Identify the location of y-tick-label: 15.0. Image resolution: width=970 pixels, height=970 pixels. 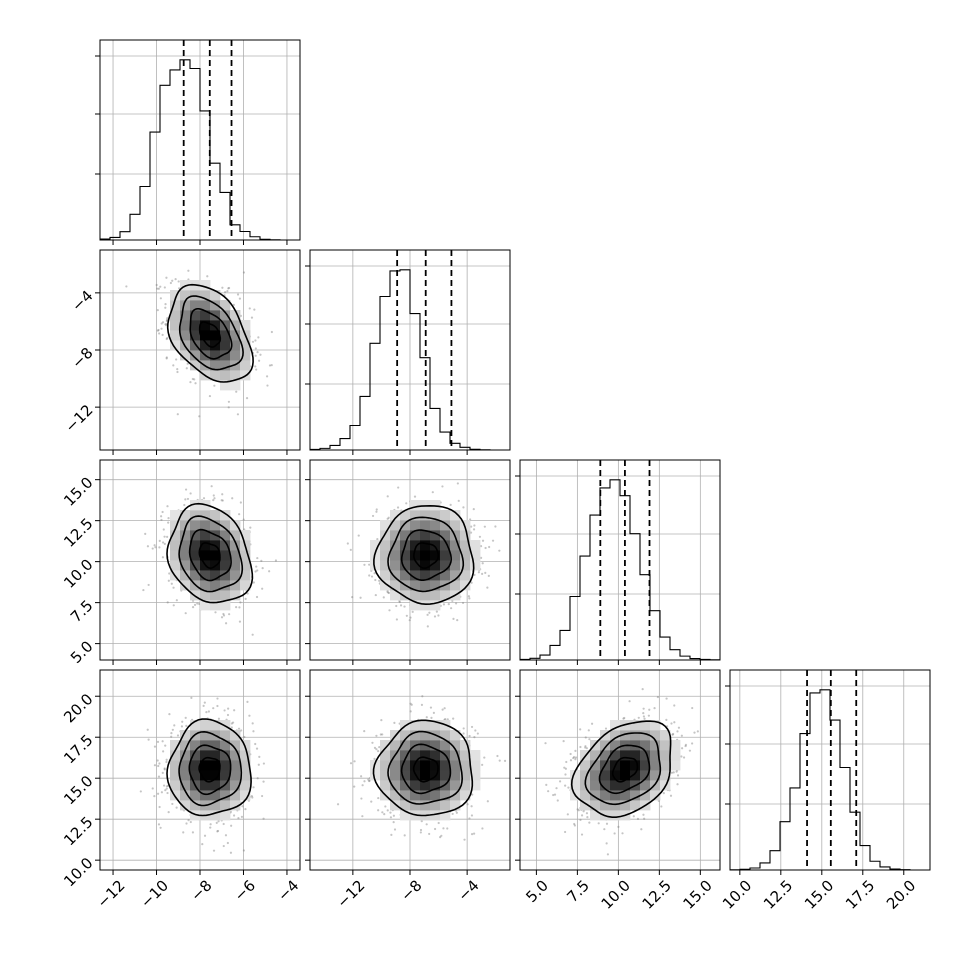
(78, 491).